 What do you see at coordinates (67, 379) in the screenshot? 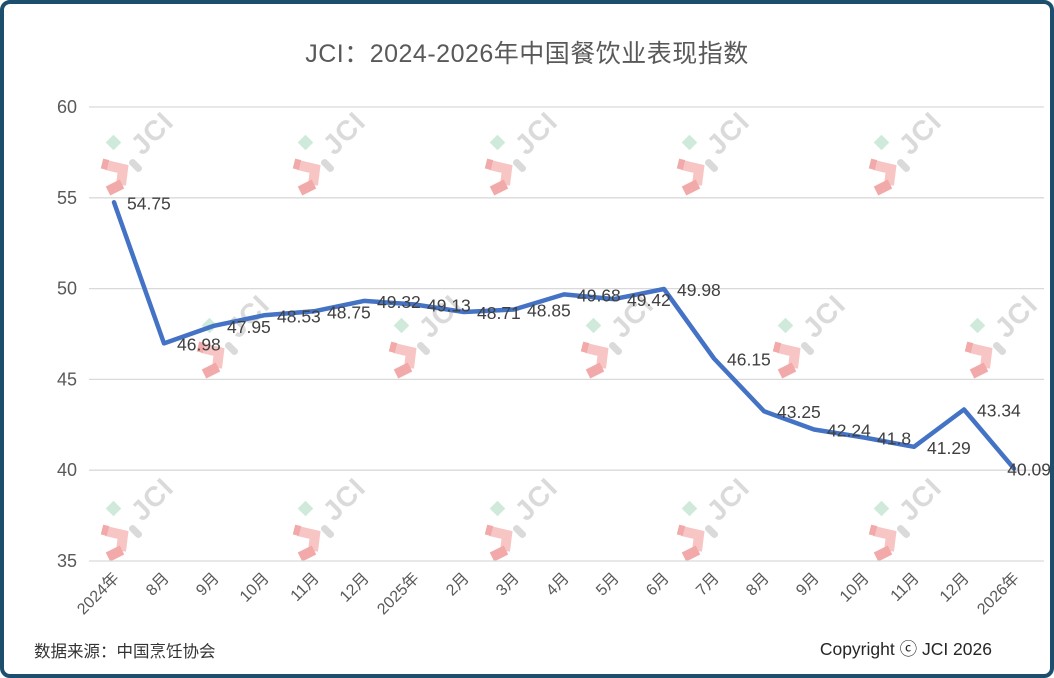
I see `y-axis-tick-label: 45` at bounding box center [67, 379].